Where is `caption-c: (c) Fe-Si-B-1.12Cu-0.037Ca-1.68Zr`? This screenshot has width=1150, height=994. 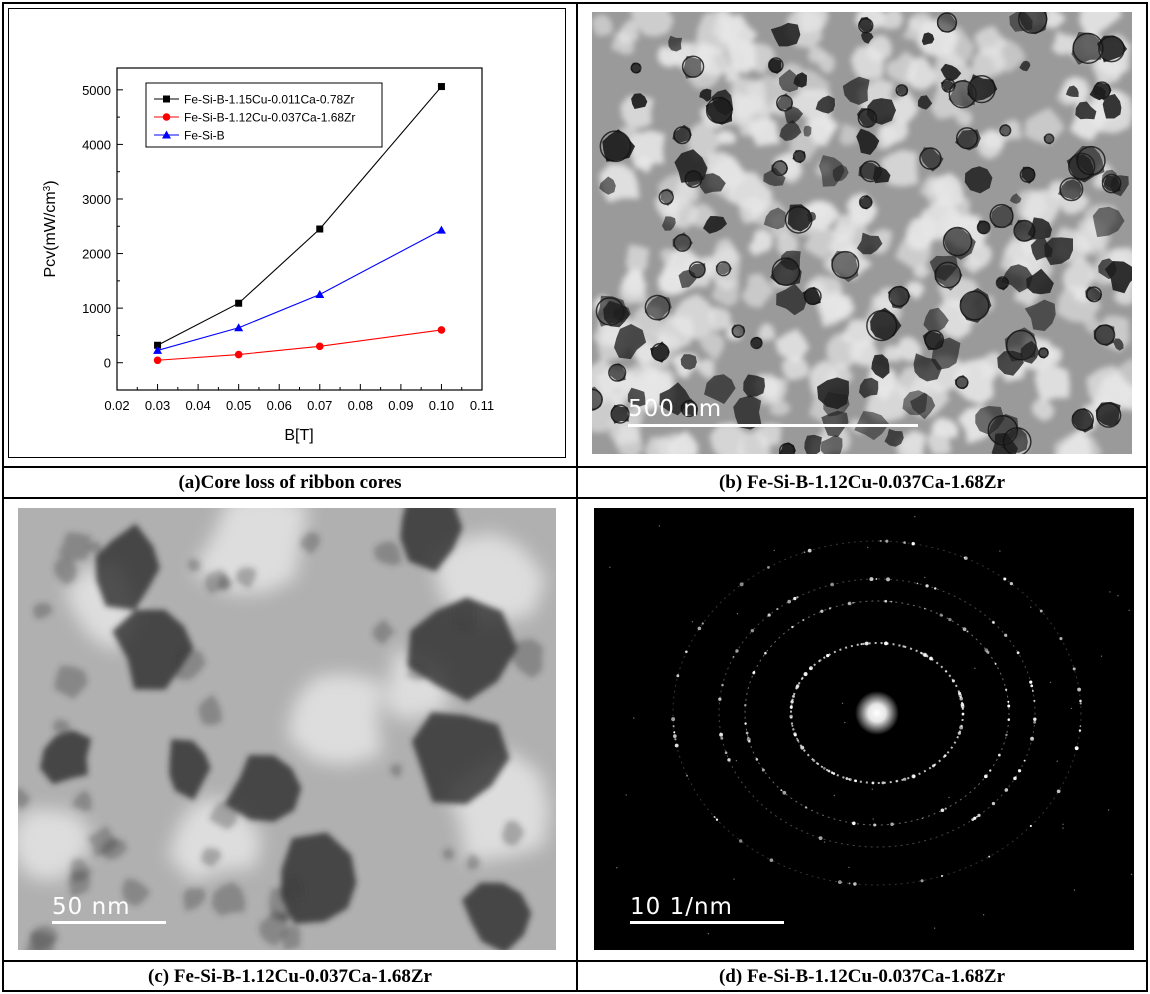 caption-c: (c) Fe-Si-B-1.12Cu-0.037Ca-1.68Zr is located at coordinates (290, 977).